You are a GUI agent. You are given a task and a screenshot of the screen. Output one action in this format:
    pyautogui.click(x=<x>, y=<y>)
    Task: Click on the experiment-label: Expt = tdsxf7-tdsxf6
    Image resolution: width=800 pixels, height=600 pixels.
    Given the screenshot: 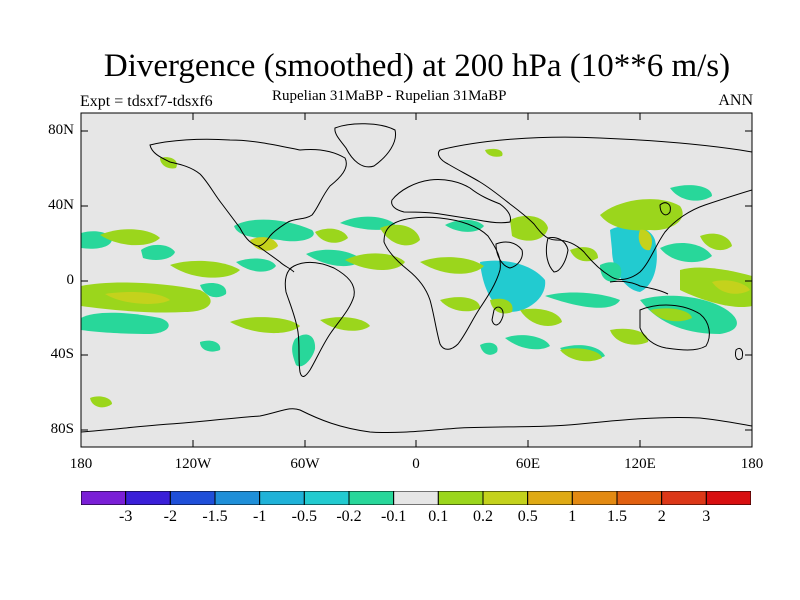 What is the action you would take?
    pyautogui.click(x=146, y=101)
    